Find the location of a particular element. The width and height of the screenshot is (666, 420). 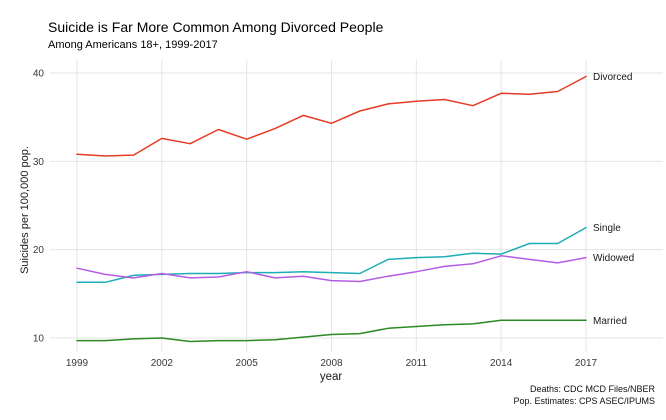

series-label-married: Married is located at coordinates (610, 321).